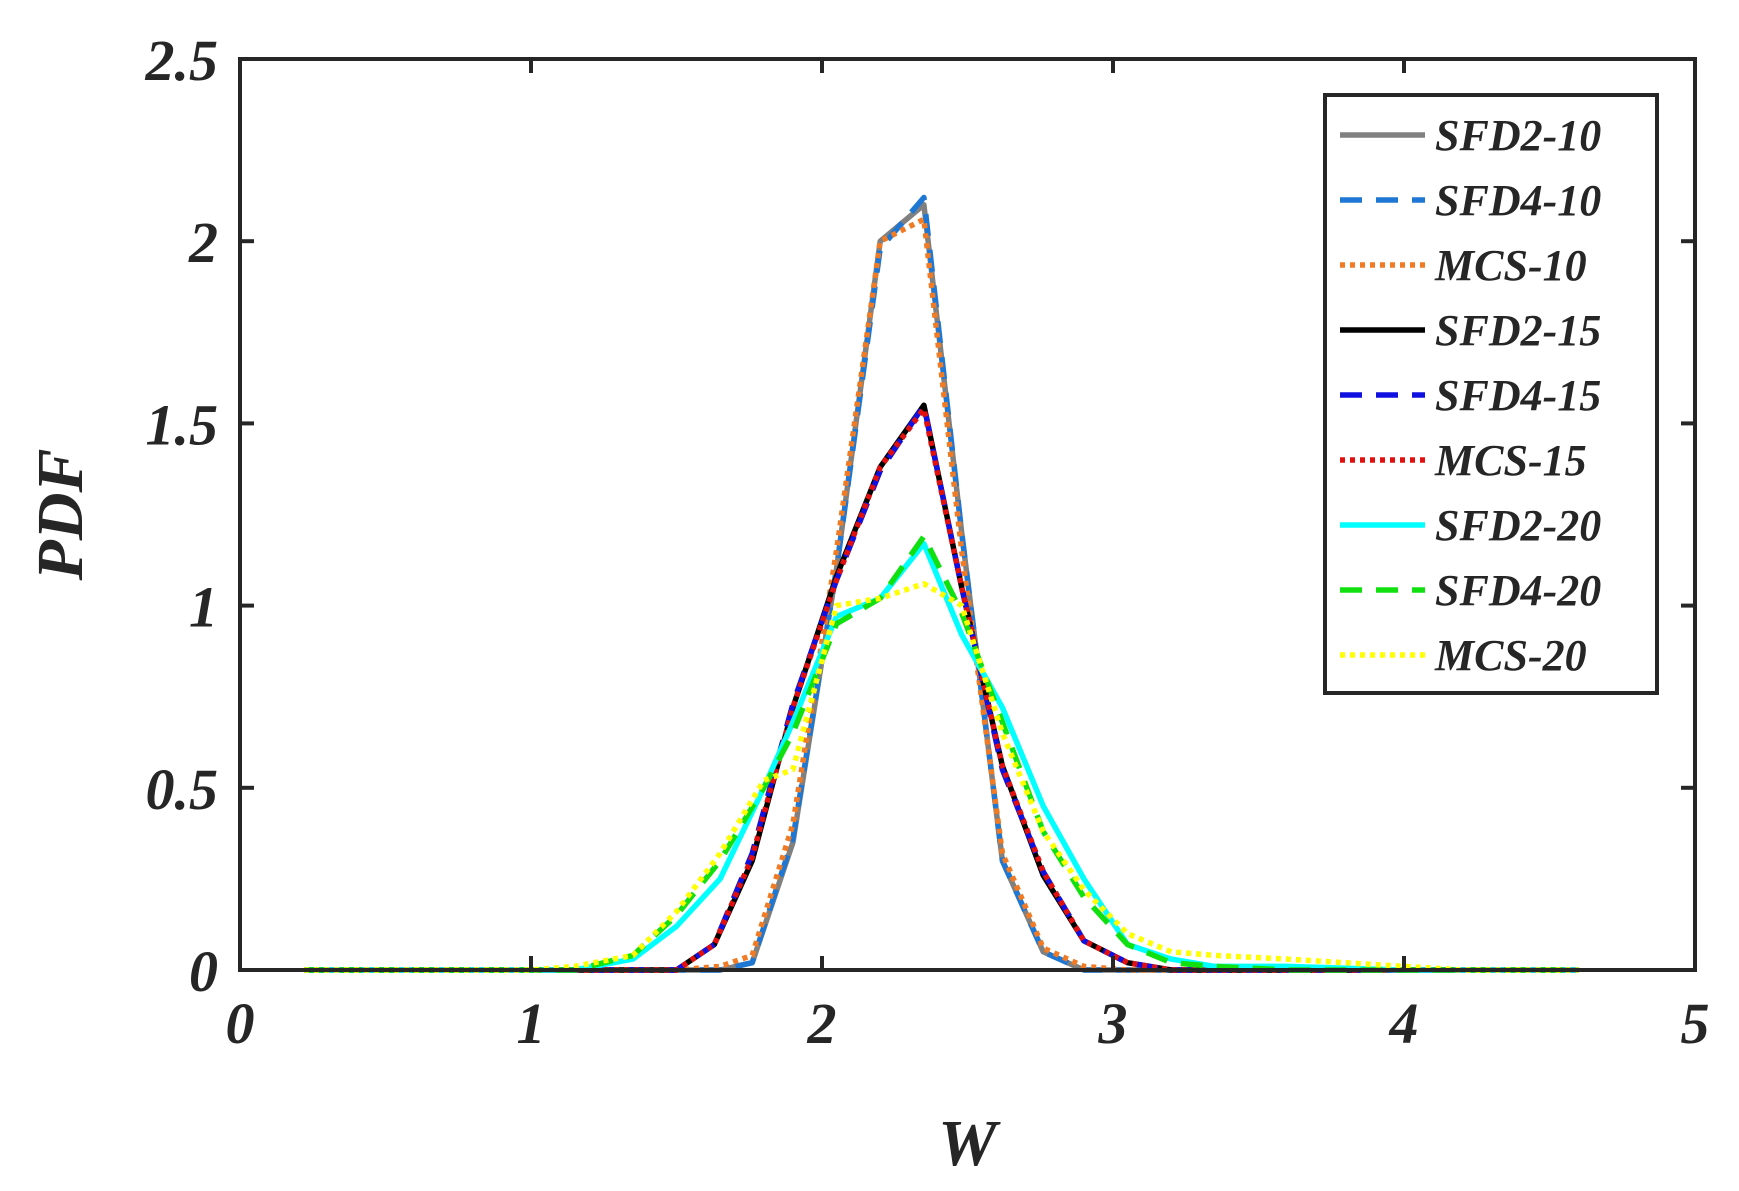 This screenshot has height=1191, width=1739. Describe the element at coordinates (203, 607) in the screenshot. I see `y-tick-label: 1` at that location.